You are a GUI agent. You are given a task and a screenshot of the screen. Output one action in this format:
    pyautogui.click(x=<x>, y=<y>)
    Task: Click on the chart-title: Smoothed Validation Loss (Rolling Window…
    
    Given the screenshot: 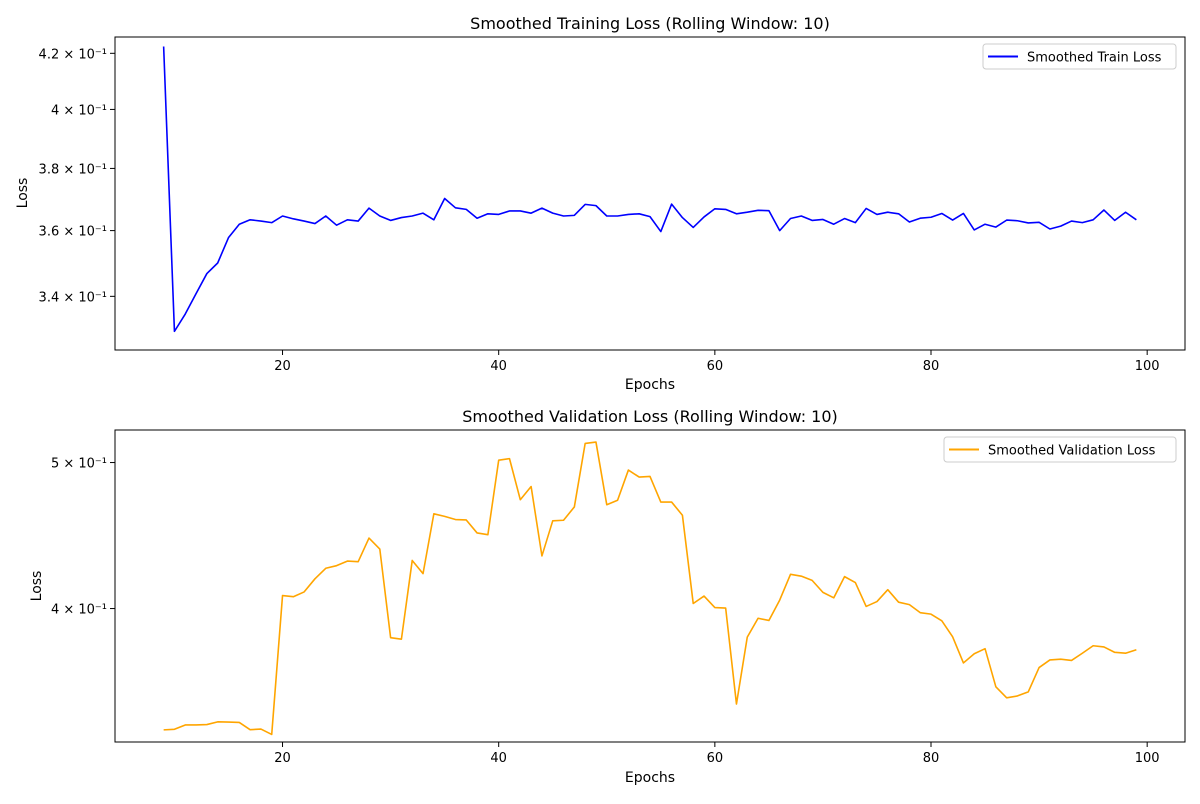 What is the action you would take?
    pyautogui.click(x=650, y=416)
    